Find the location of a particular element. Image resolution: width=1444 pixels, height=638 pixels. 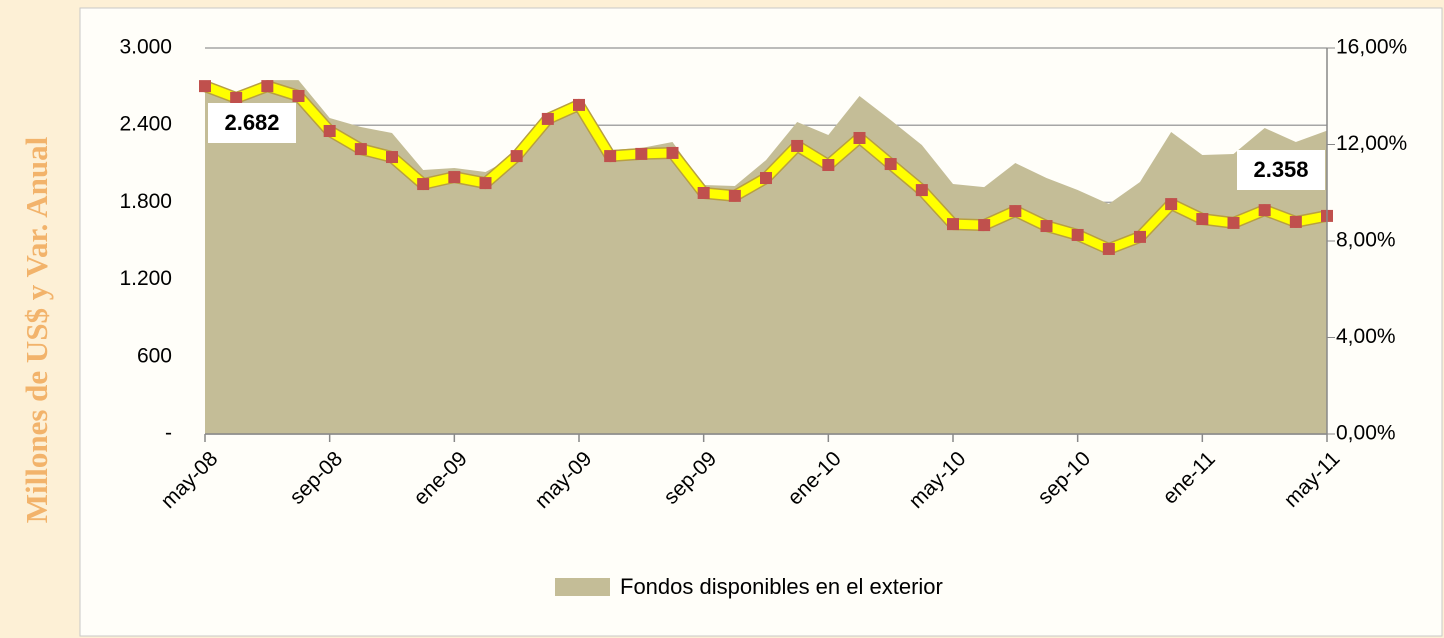

y-tick-label: 600 is located at coordinates (154, 355).